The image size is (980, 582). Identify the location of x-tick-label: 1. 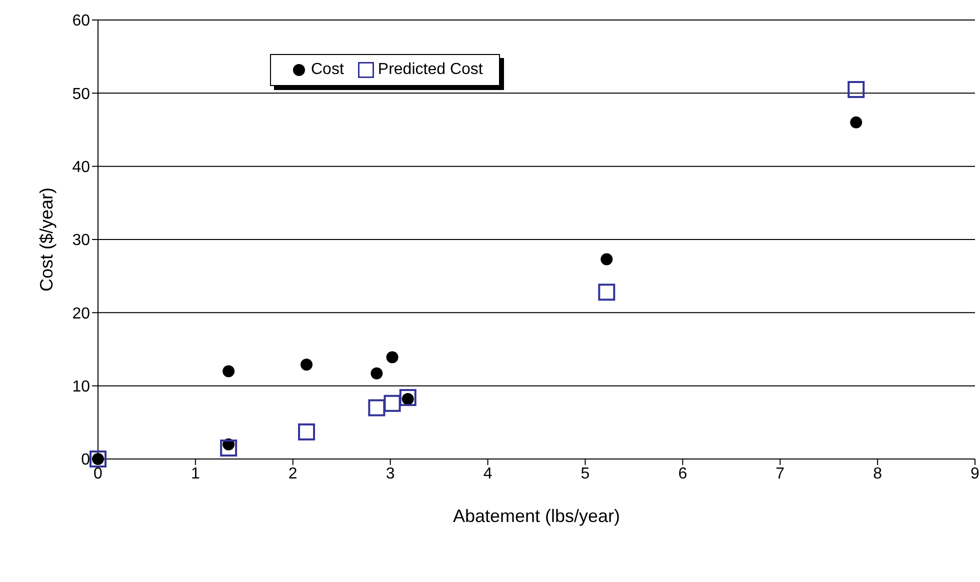
(195, 473).